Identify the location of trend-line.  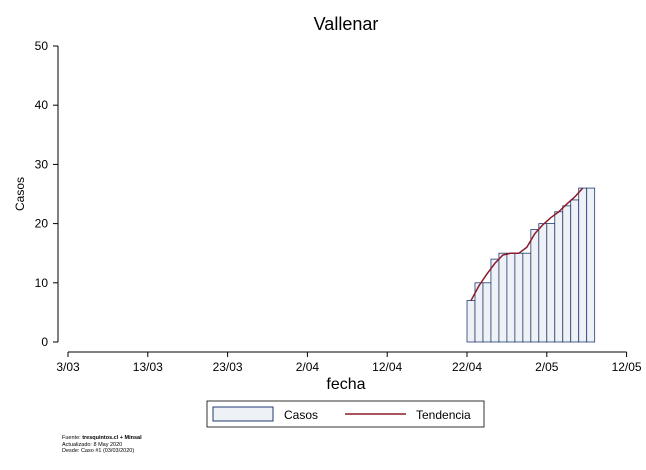
(527, 244).